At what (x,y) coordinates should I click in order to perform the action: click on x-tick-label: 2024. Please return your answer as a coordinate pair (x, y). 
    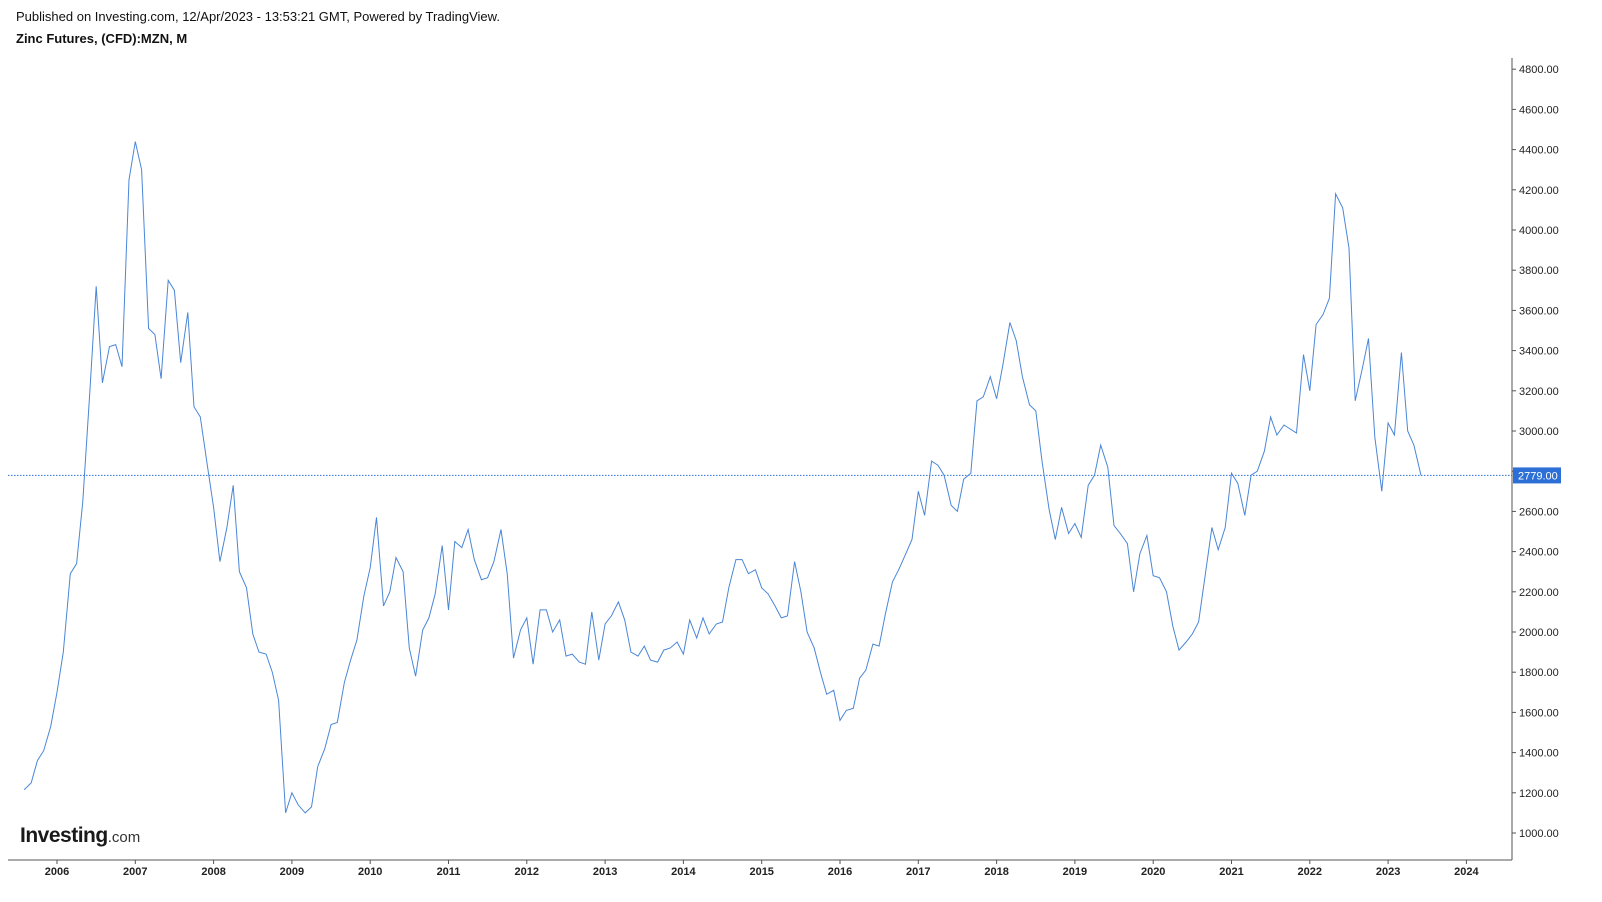
    Looking at the image, I should click on (1466, 872).